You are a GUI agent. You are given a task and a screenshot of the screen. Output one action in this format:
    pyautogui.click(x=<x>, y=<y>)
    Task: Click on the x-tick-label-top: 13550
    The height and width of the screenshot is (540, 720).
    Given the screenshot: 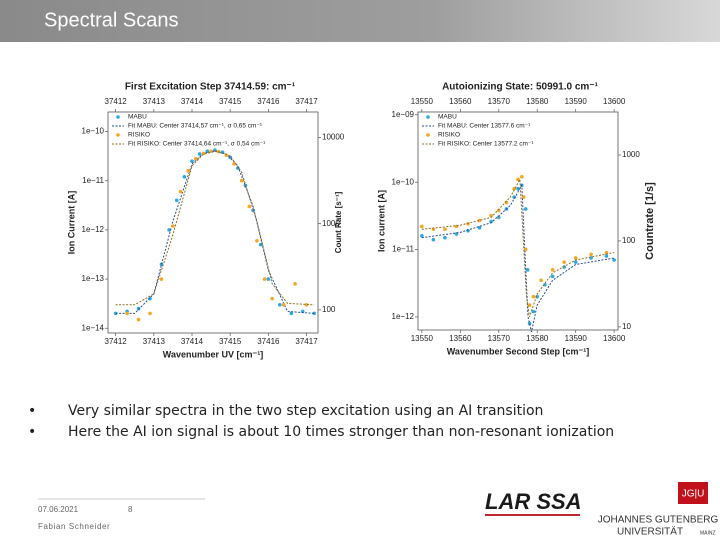 What is the action you would take?
    pyautogui.click(x=422, y=101)
    